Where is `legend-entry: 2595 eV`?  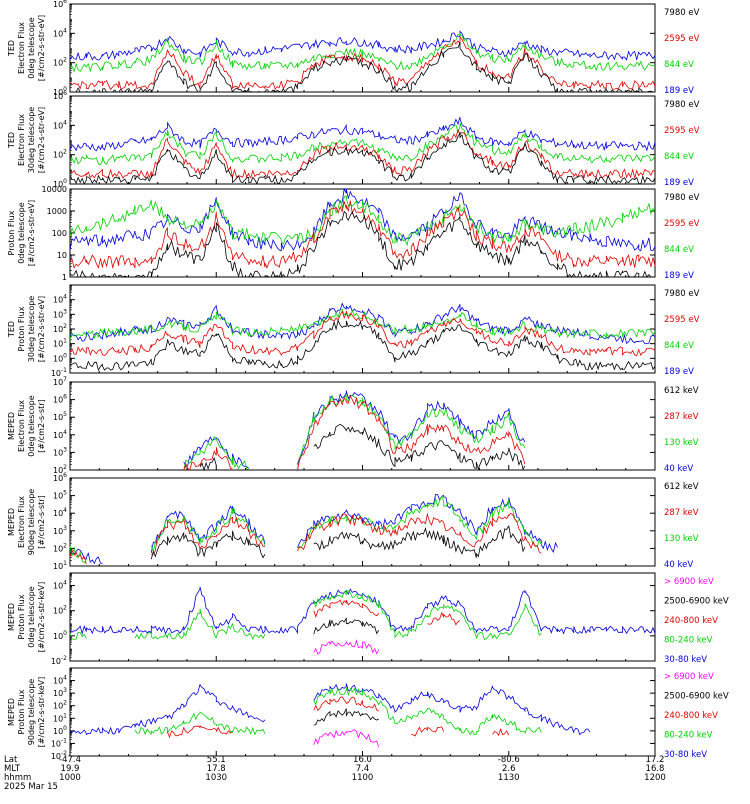
legend-entry: 2595 eV is located at coordinates (682, 39).